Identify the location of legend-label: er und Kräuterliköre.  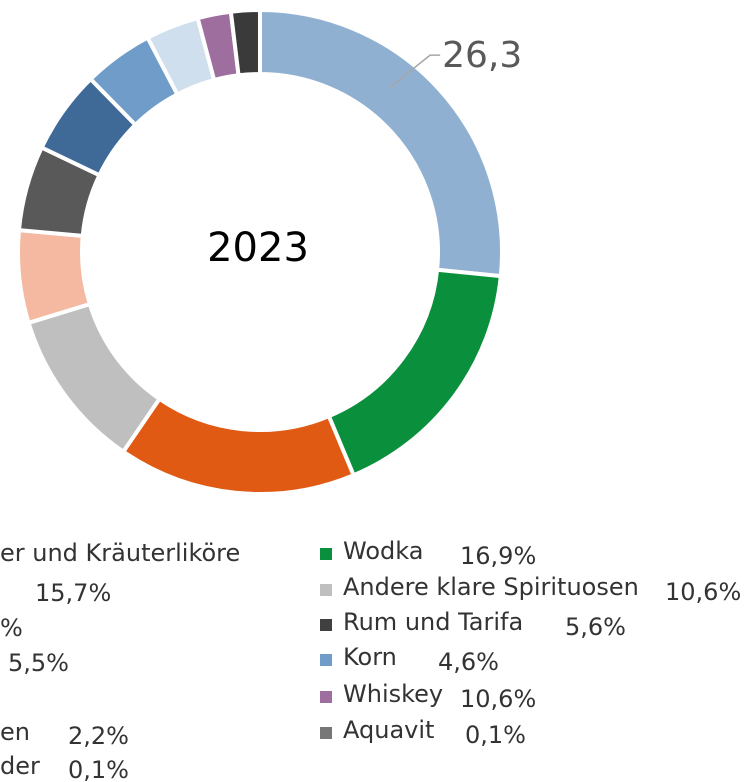
(120, 553).